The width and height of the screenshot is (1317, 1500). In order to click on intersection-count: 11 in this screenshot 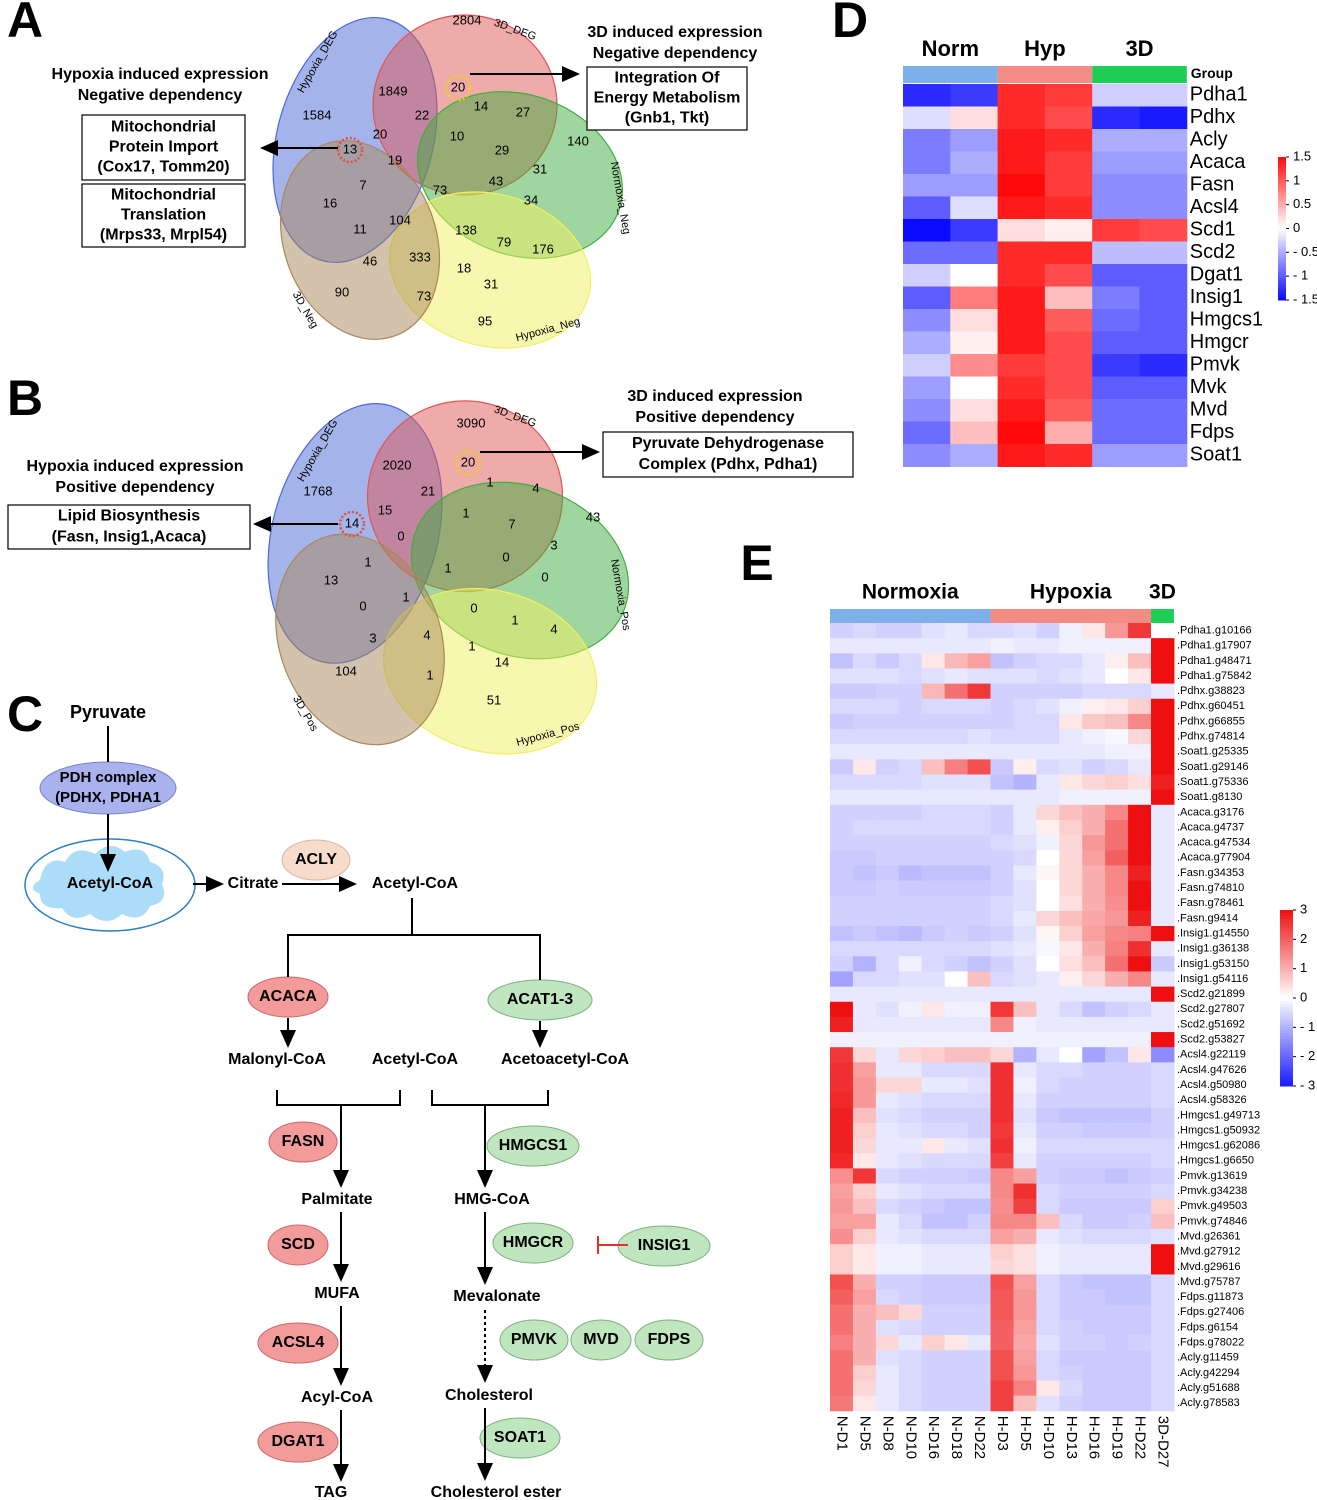, I will do `click(360, 228)`.